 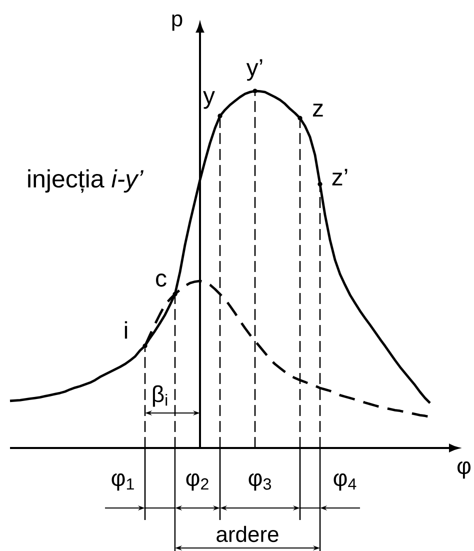 What do you see at coordinates (317, 110) in the screenshot?
I see `annotation: z` at bounding box center [317, 110].